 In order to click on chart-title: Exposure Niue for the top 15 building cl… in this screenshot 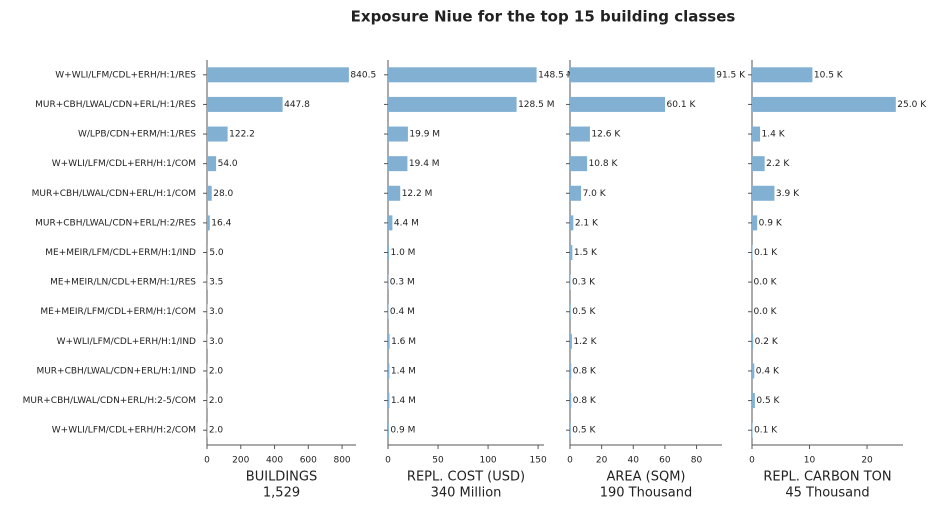, I will do `click(543, 17)`.